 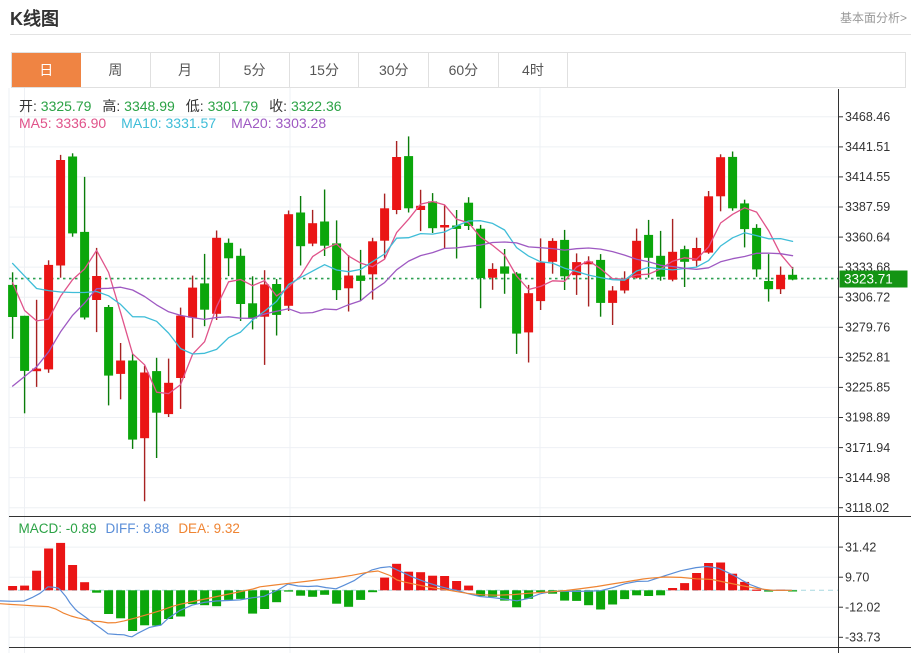 What do you see at coordinates (857, 577) in the screenshot?
I see `svg-text: 9.70` at bounding box center [857, 577].